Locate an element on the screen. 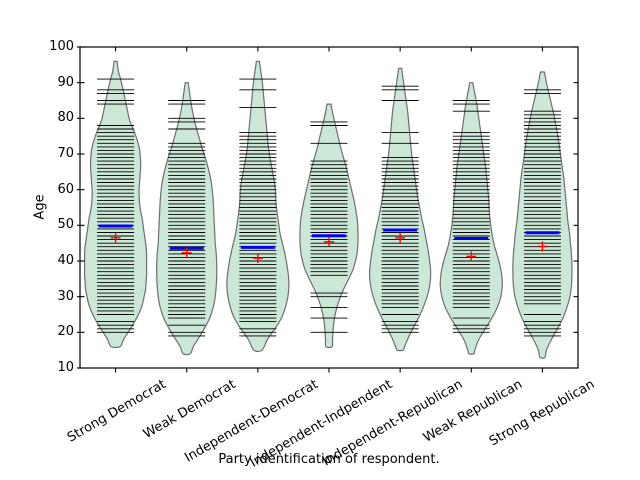 This screenshot has height=480, width=640. y-tick-label: 30 is located at coordinates (65, 296).